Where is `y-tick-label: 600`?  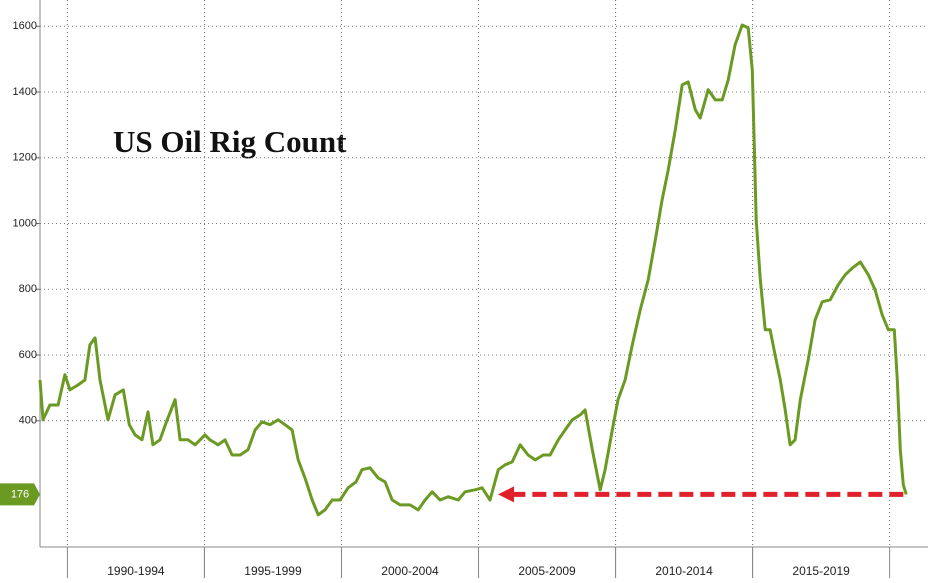
y-tick-label: 600 is located at coordinates (28, 355).